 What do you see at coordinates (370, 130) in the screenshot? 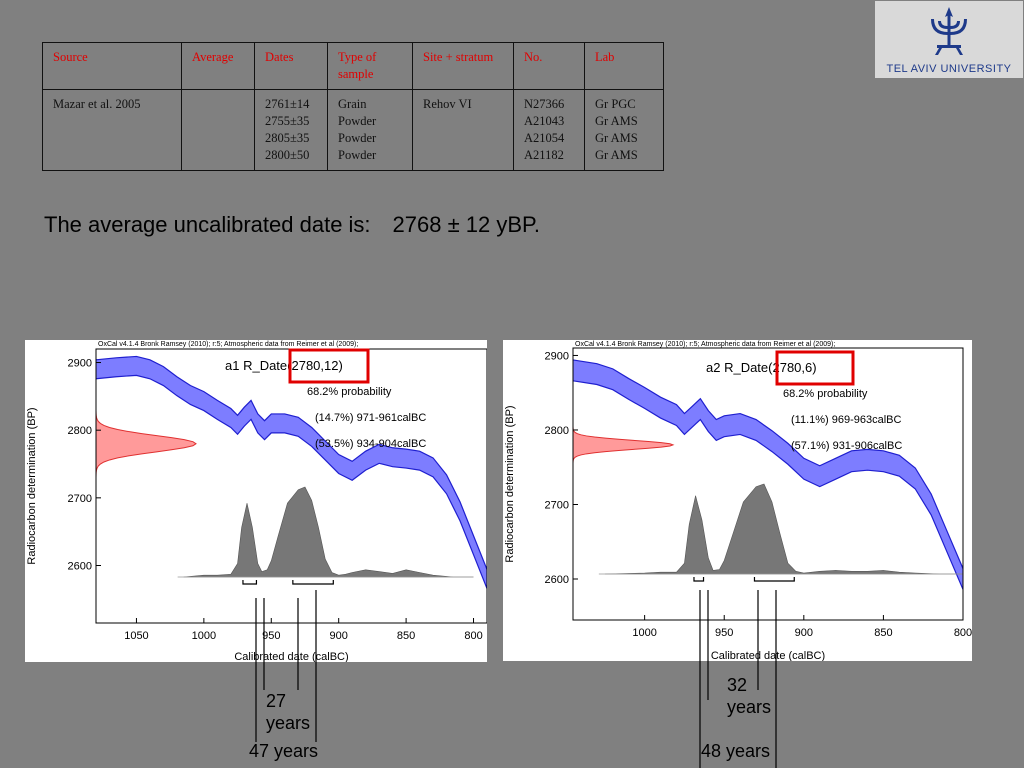
I see `cell-types: Grain Powder Powder Powder` at bounding box center [370, 130].